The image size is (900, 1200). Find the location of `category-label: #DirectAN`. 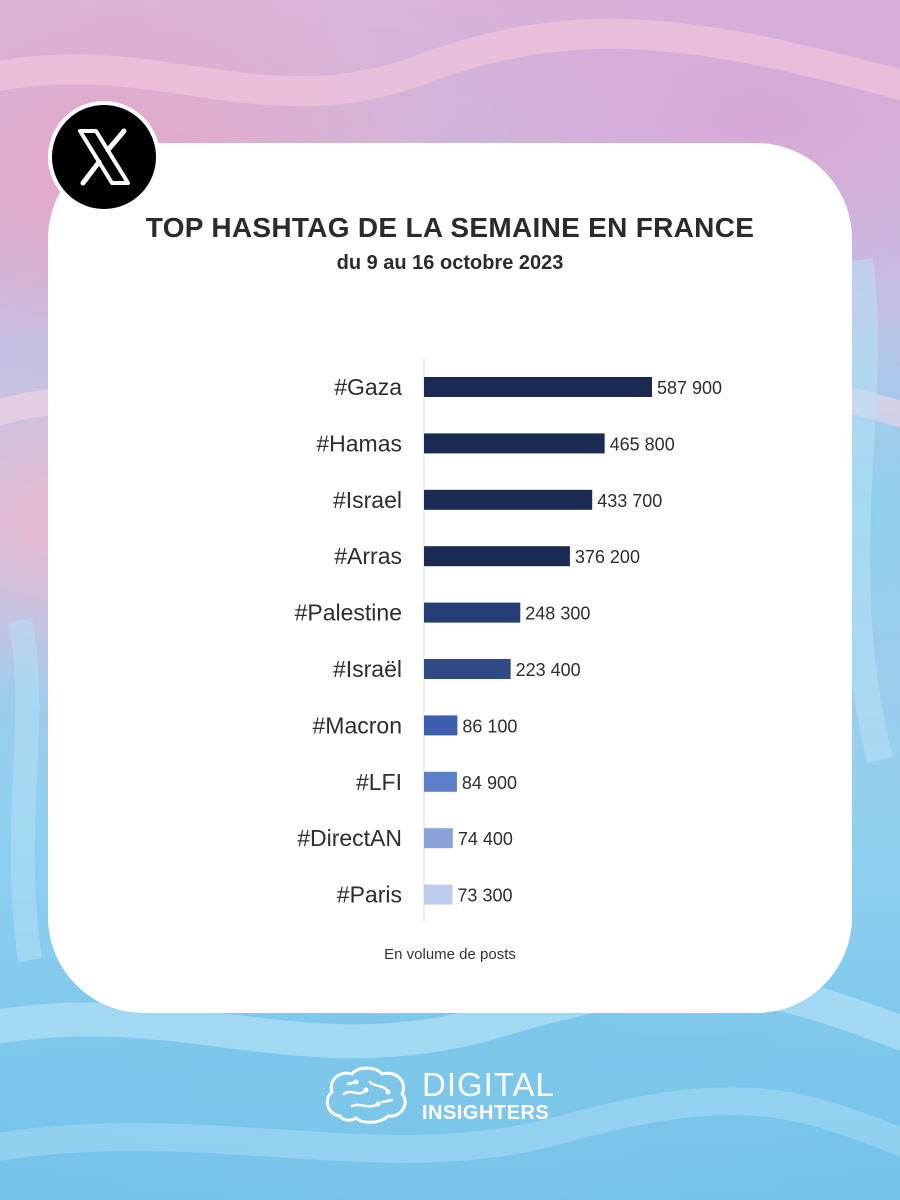

category-label: #DirectAN is located at coordinates (349, 838).